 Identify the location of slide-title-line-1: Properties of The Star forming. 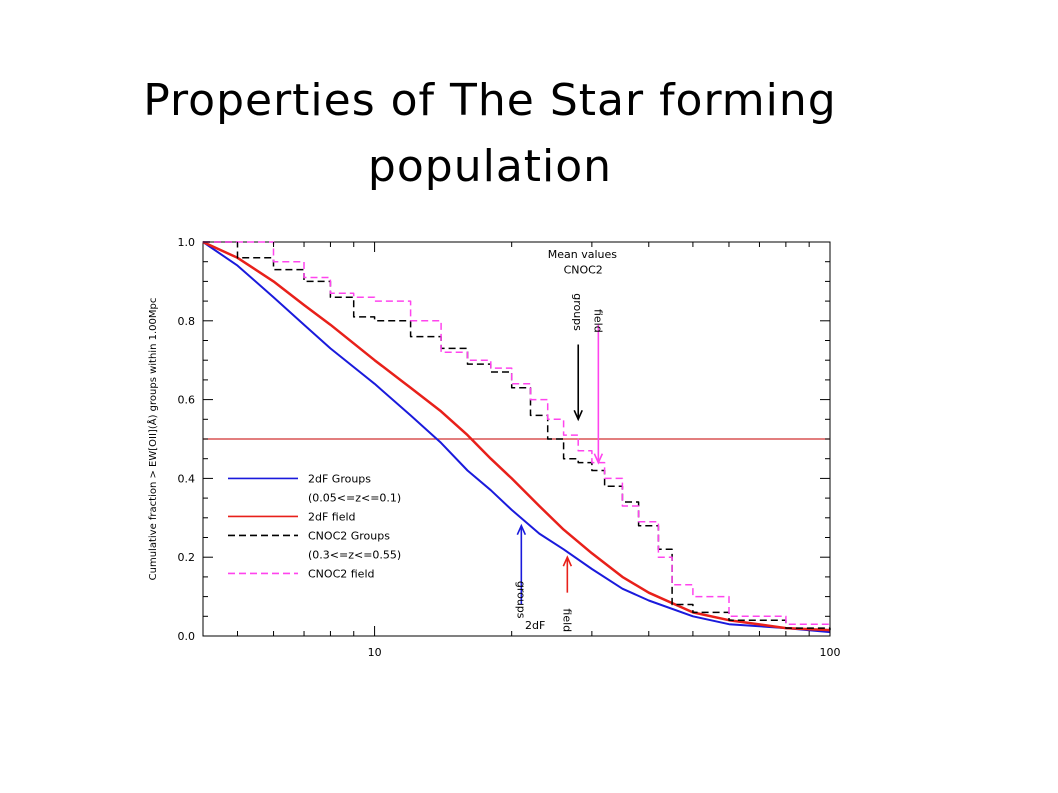
(490, 100).